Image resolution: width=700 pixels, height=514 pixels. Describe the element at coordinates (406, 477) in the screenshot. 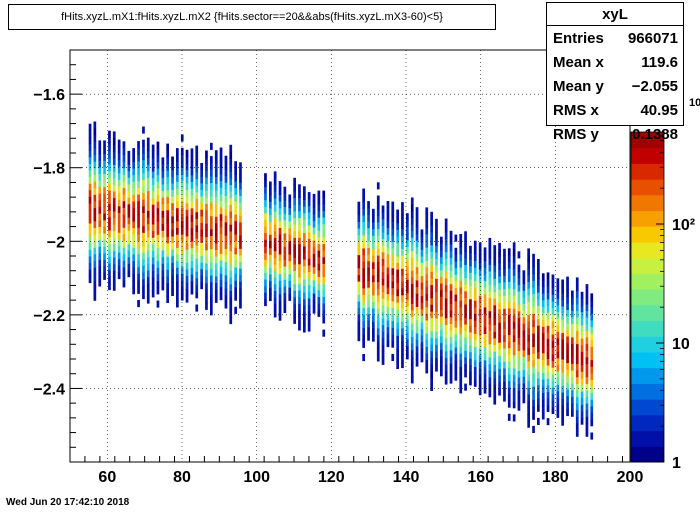

I see `x-tick-label: 140` at that location.